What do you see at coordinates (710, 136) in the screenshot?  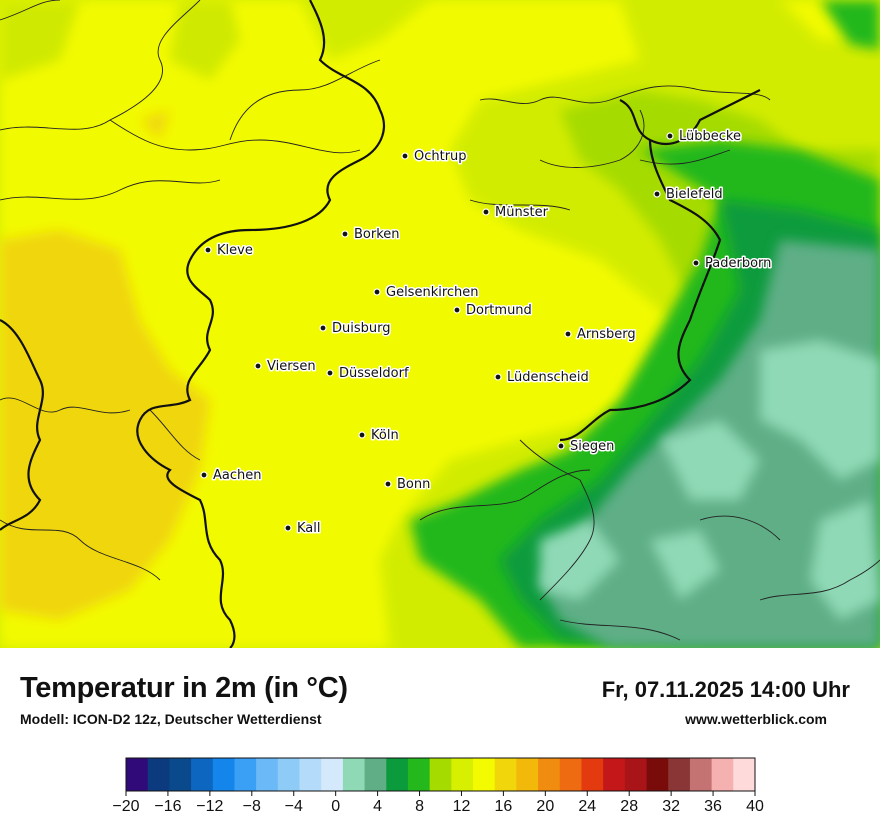 I see `city-label: Lübbecke` at bounding box center [710, 136].